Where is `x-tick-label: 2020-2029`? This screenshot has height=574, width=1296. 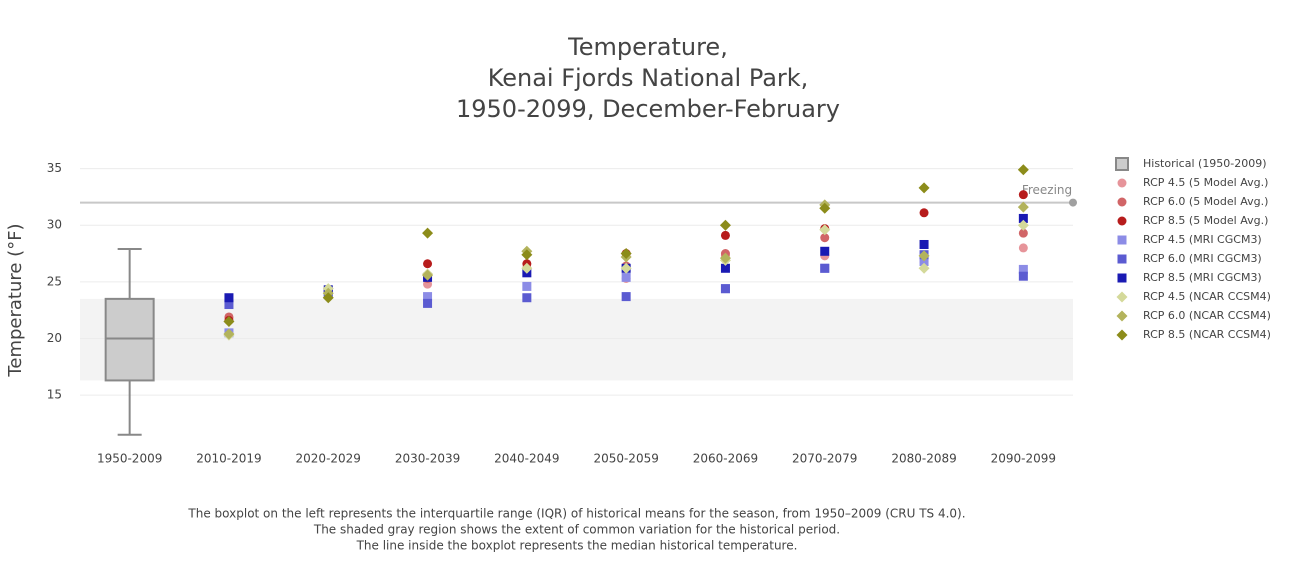 x-tick-label: 2020-2029 is located at coordinates (328, 459).